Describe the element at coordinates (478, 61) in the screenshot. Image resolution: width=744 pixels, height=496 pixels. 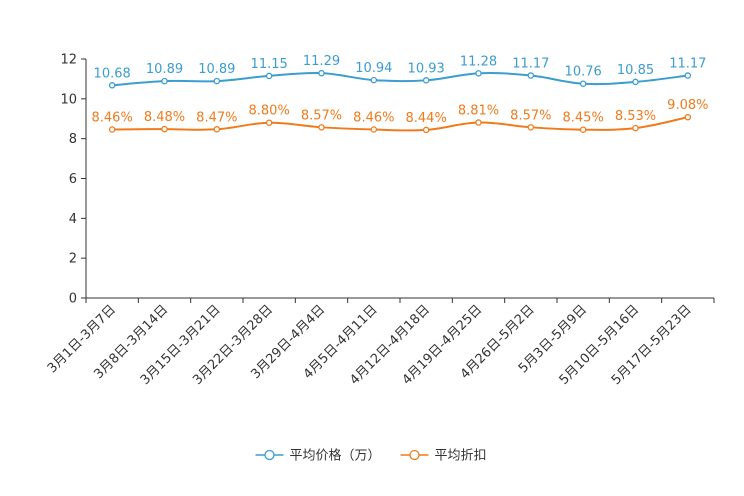
I see `data-label: 11.28` at that location.